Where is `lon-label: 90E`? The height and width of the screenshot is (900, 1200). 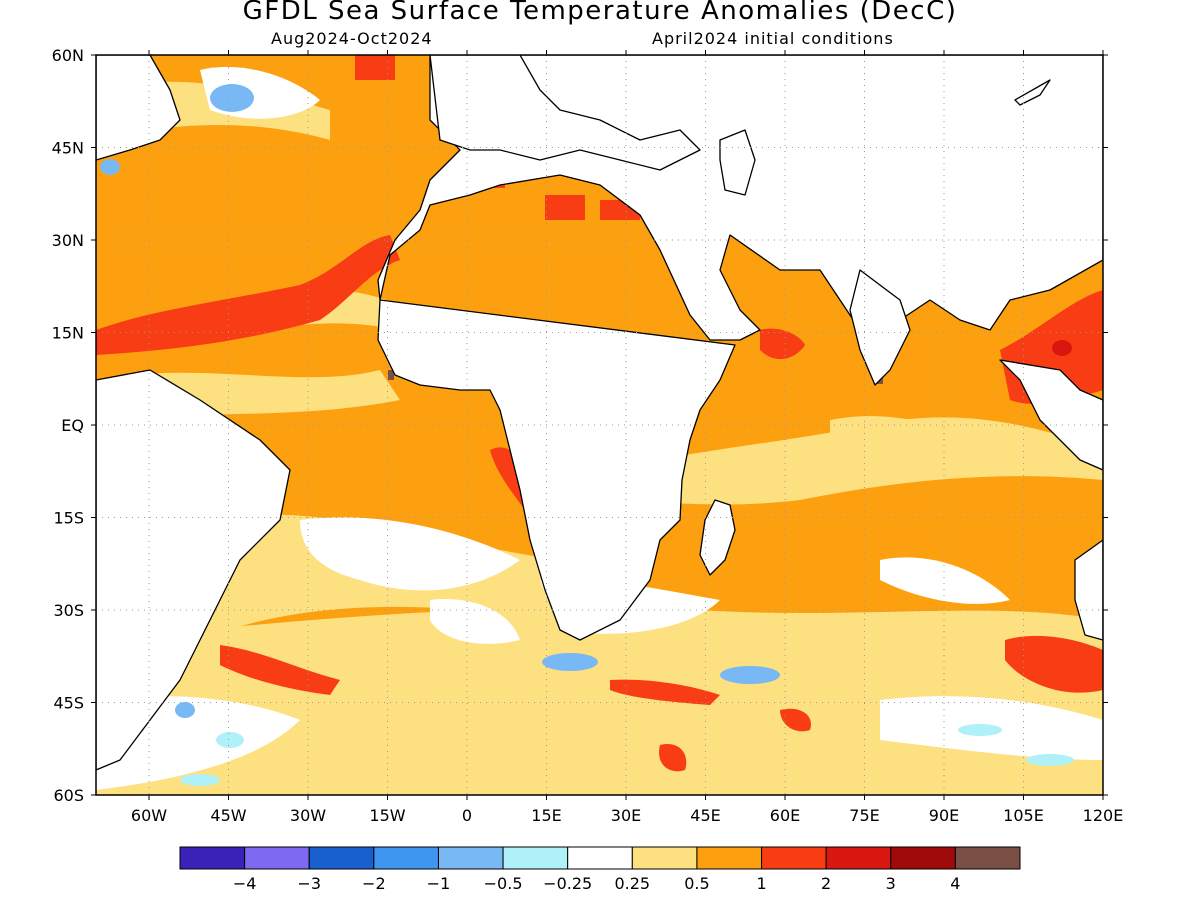
lon-label: 90E is located at coordinates (944, 815).